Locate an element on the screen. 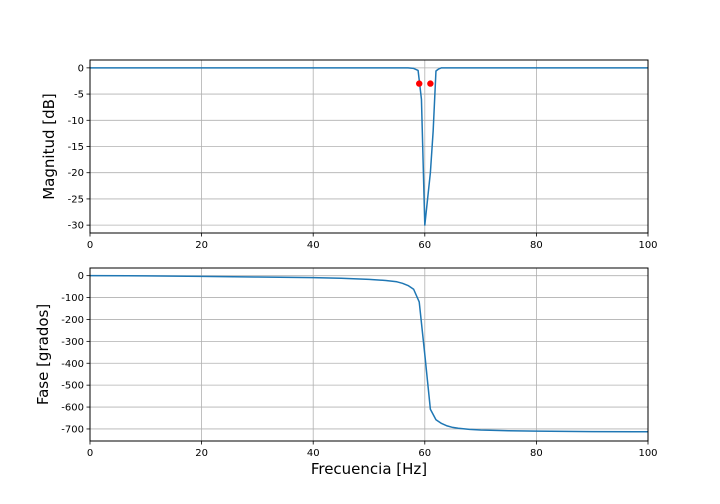 This screenshot has height=504, width=720. phase-ytick-label: -600 is located at coordinates (72, 408).